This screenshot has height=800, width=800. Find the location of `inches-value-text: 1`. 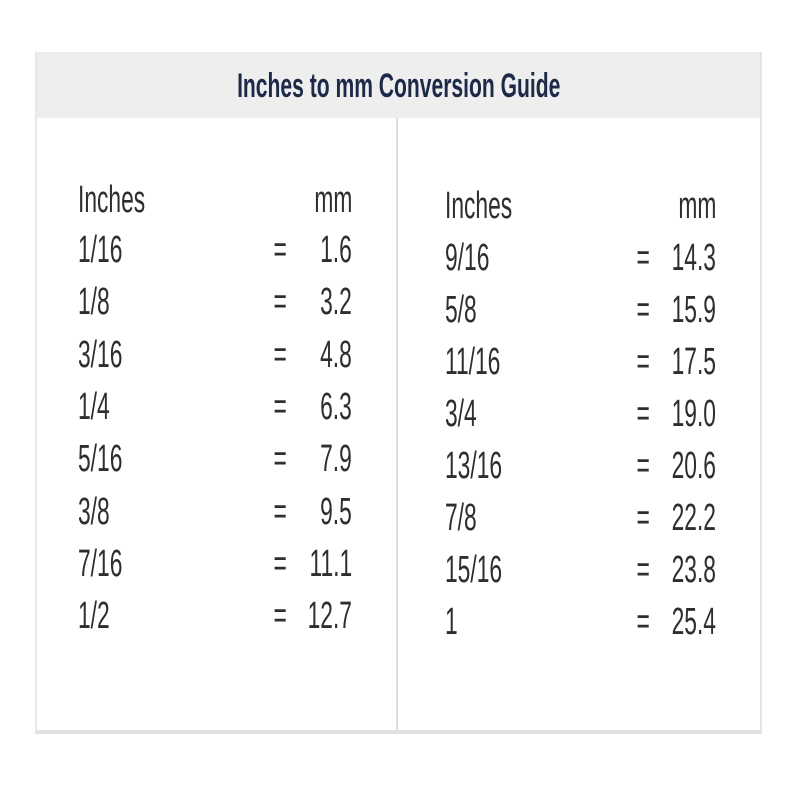

inches-value-text: 1 is located at coordinates (451, 622).